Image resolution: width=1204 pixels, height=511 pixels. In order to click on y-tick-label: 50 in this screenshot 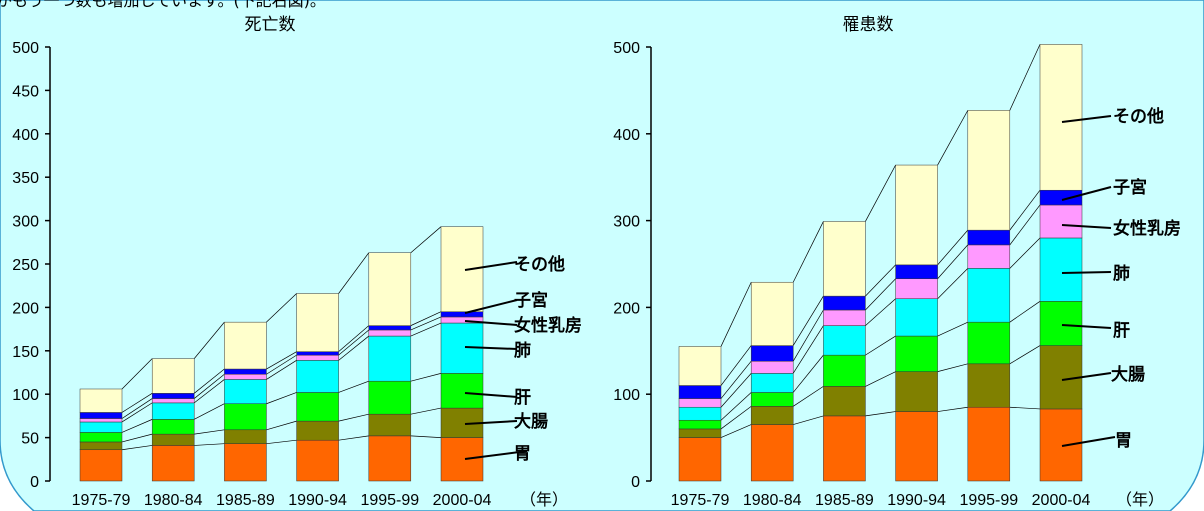, I will do `click(30, 439)`.